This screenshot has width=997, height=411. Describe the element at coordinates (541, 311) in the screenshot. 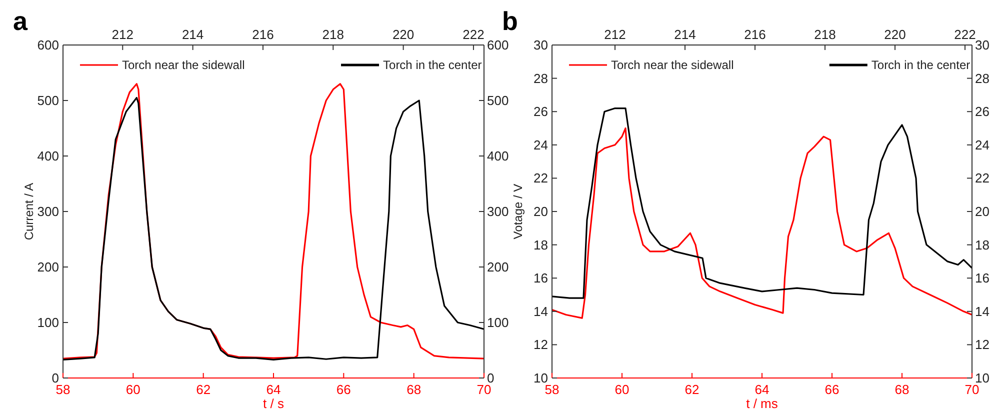

I see `y-tick-label: 14` at that location.